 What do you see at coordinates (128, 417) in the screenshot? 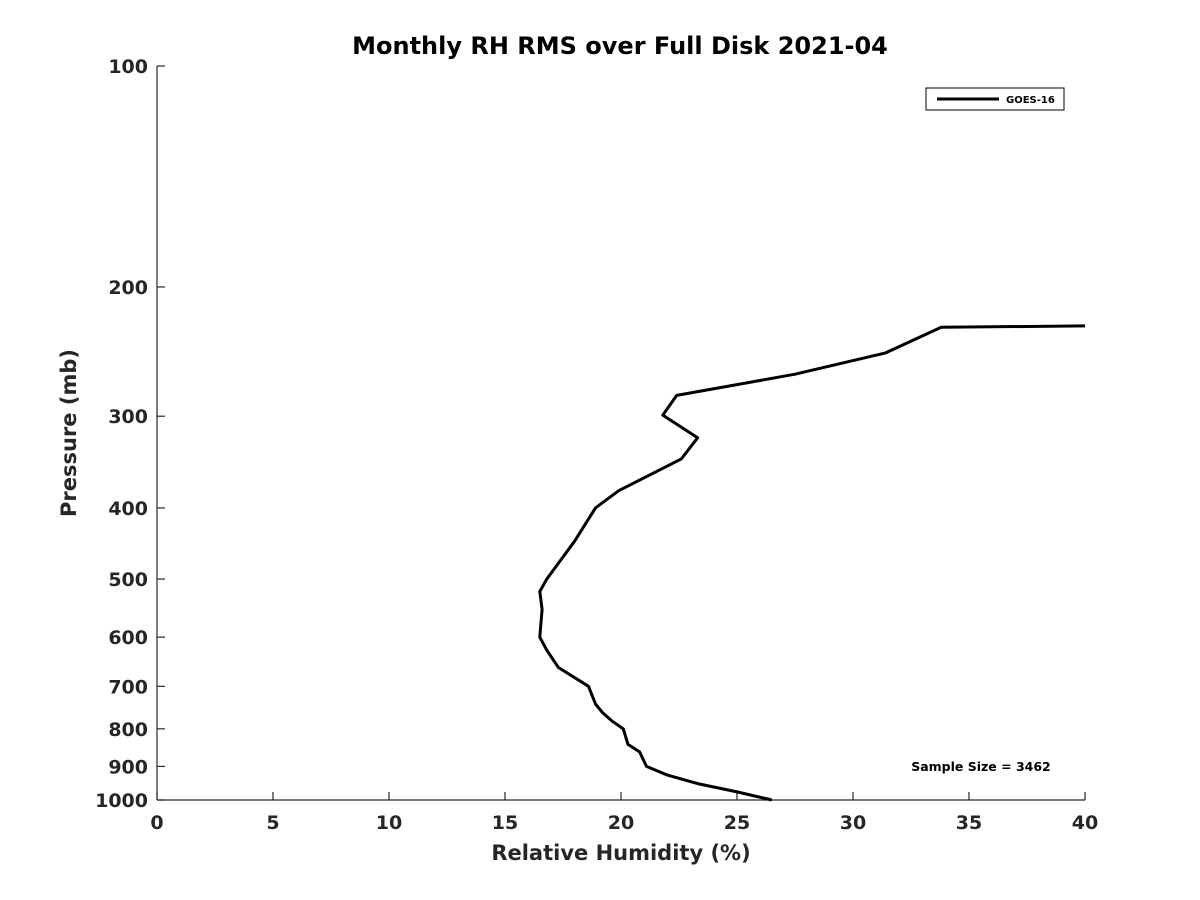
I see `y-tick-label: 300` at bounding box center [128, 417].